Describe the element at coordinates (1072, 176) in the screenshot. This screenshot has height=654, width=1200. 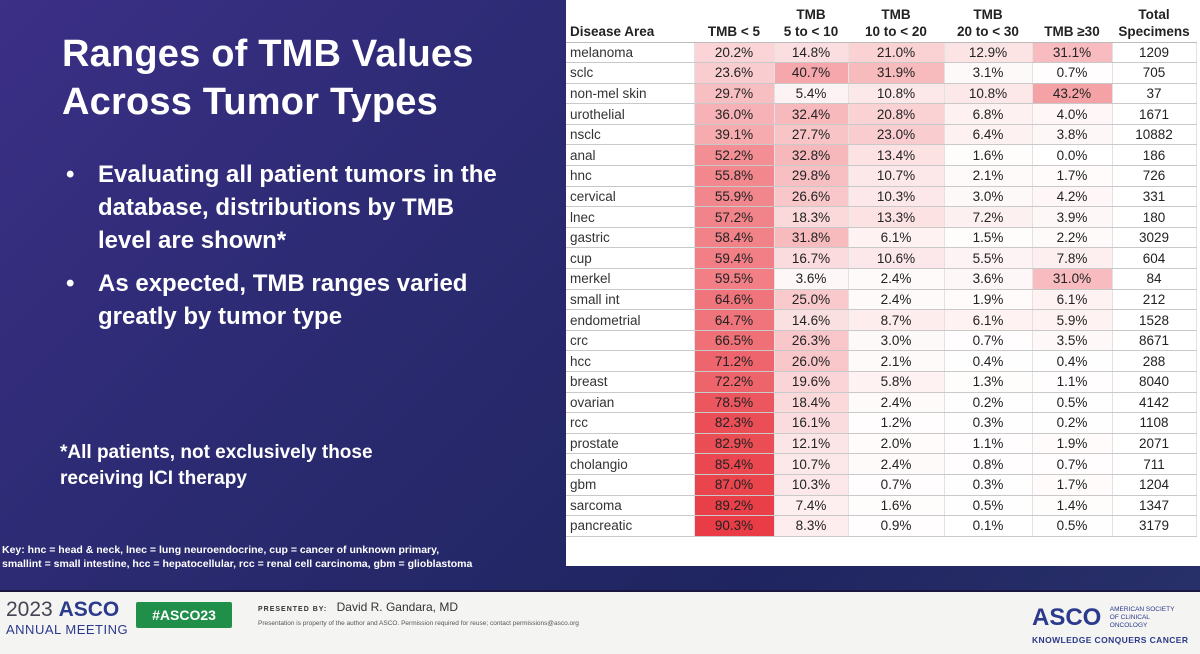
I see `tmb-percent-cell: 1.7%` at that location.